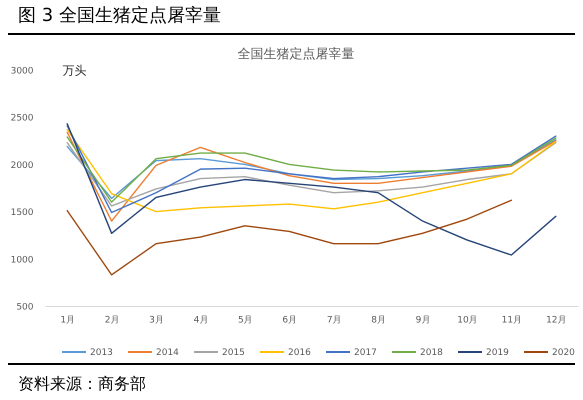 This screenshot has width=583, height=400. I want to click on x-tick-label: 4月, so click(201, 321).